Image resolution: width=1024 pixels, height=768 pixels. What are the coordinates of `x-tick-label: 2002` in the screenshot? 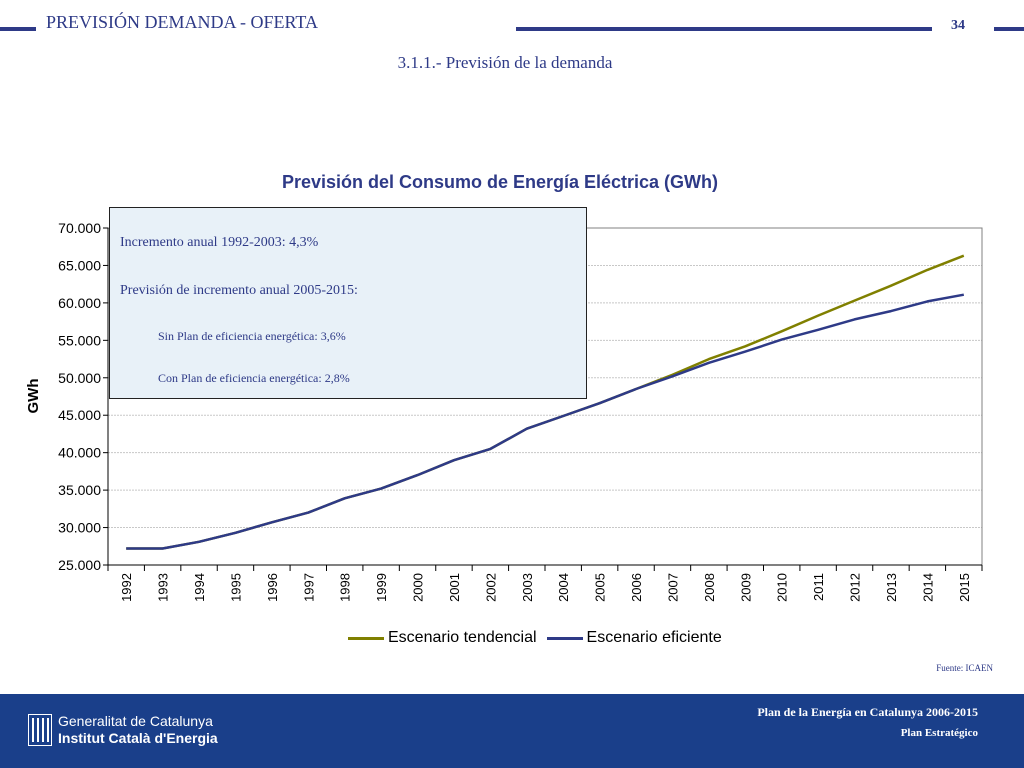 It's located at (490, 587).